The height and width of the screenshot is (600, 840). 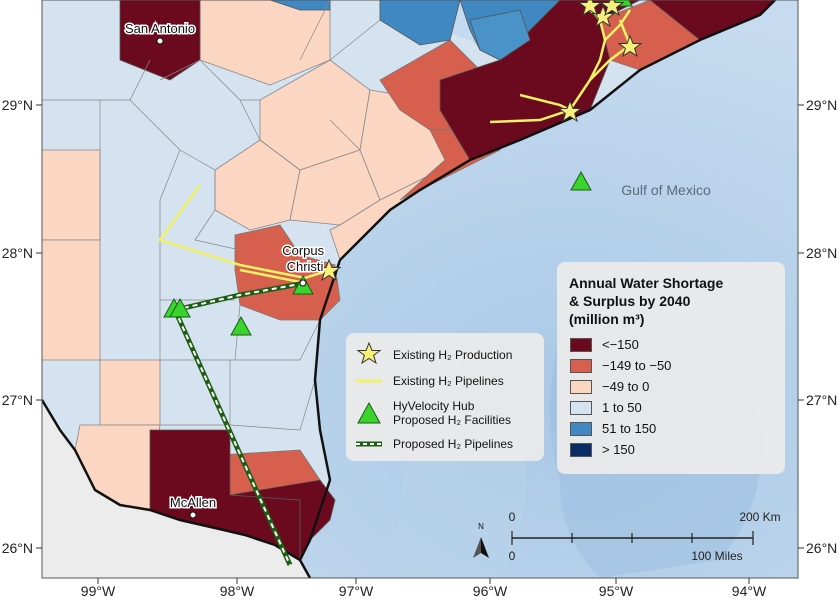 What do you see at coordinates (749, 591) in the screenshot?
I see `lon-tick-label: 94°W` at bounding box center [749, 591].